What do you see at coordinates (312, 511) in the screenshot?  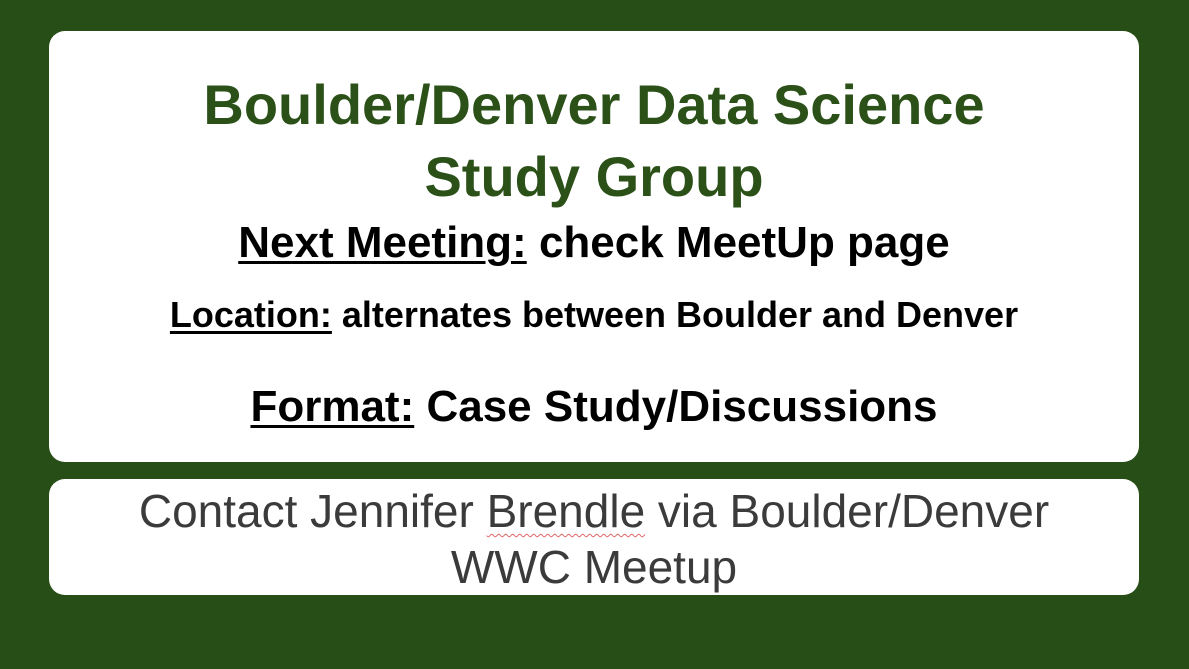 I see `contact-line-1-start: Contact Jennifer` at bounding box center [312, 511].